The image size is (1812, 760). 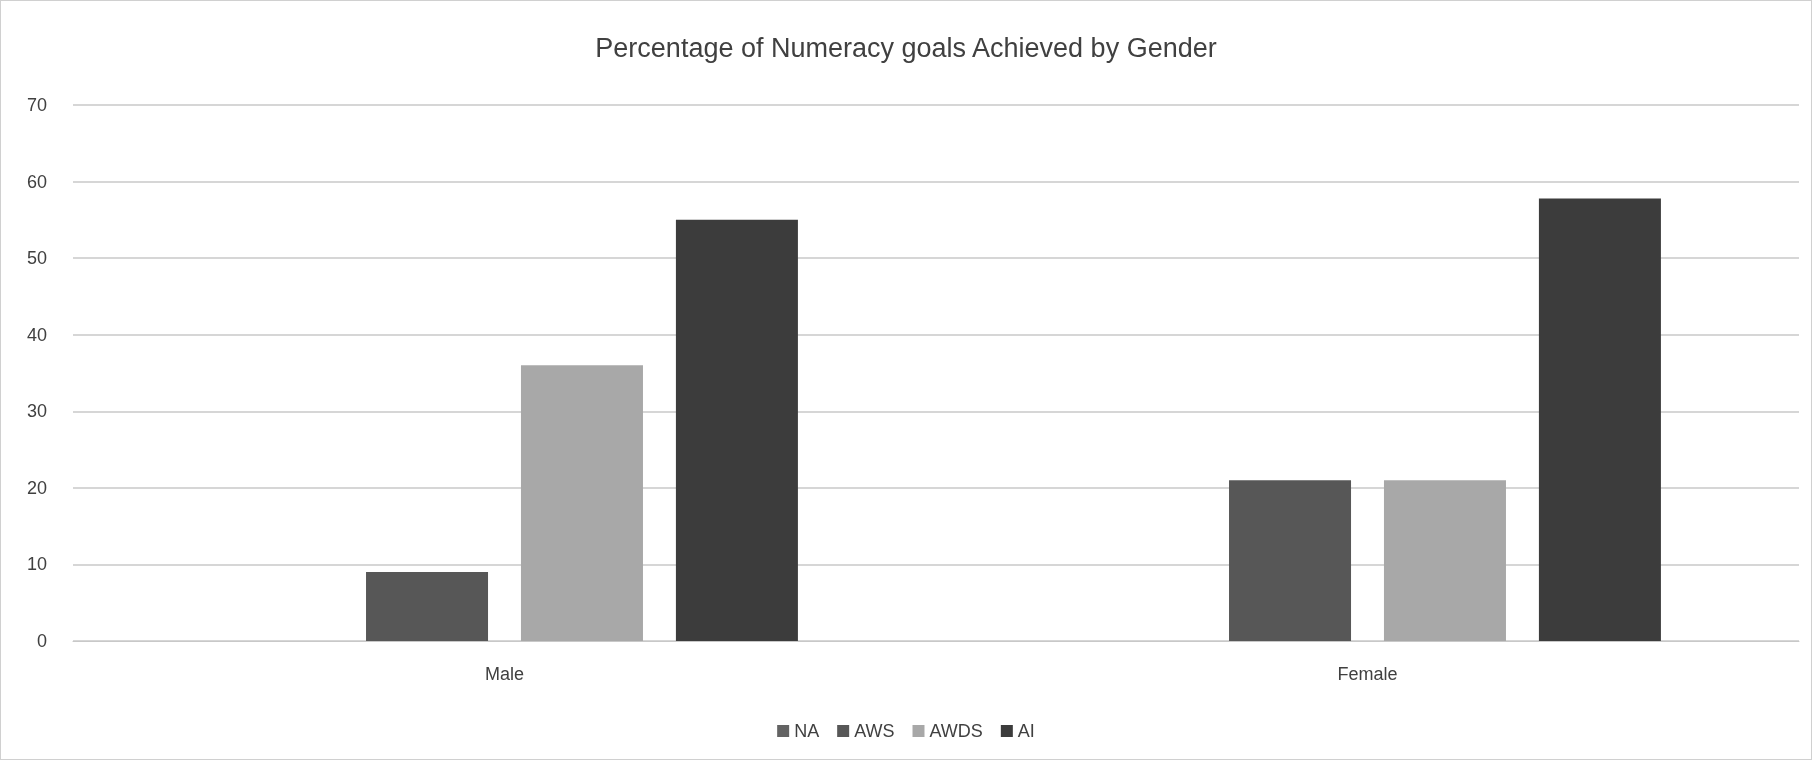 I want to click on y-tick-label: 10, so click(x=36, y=564).